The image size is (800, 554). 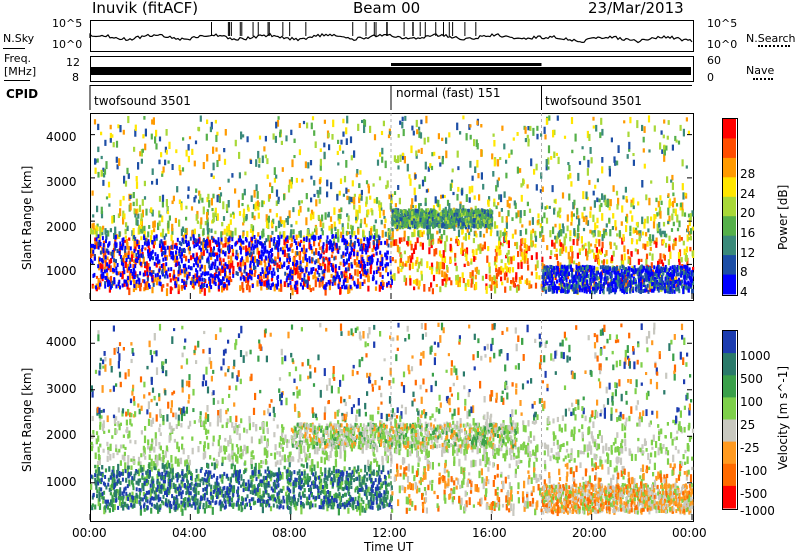 What do you see at coordinates (763, 79) in the screenshot?
I see `nave-dots` at bounding box center [763, 79].